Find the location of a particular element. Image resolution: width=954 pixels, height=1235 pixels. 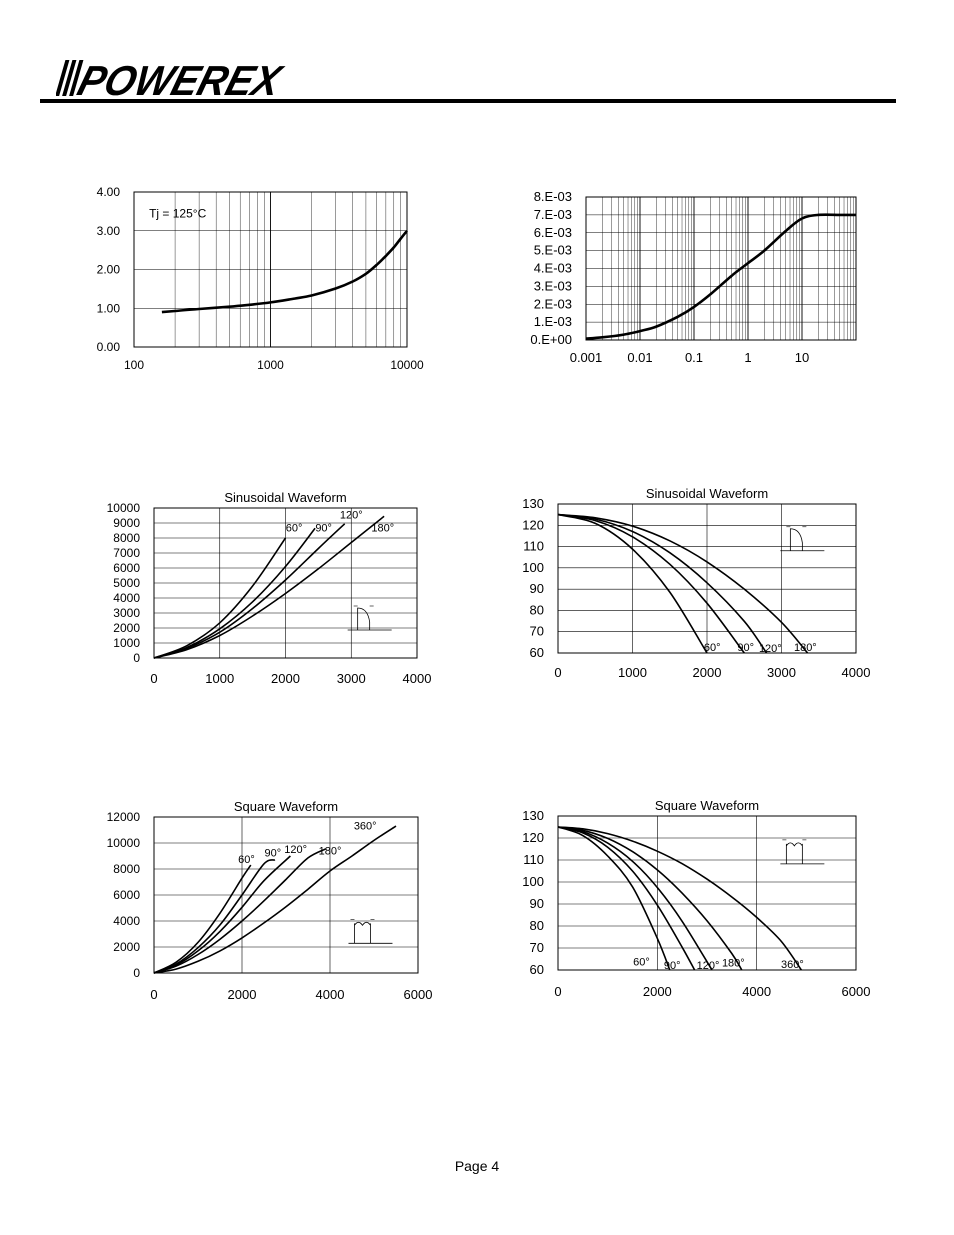

y-tick-label: 1.E-03 is located at coordinates (553, 321).